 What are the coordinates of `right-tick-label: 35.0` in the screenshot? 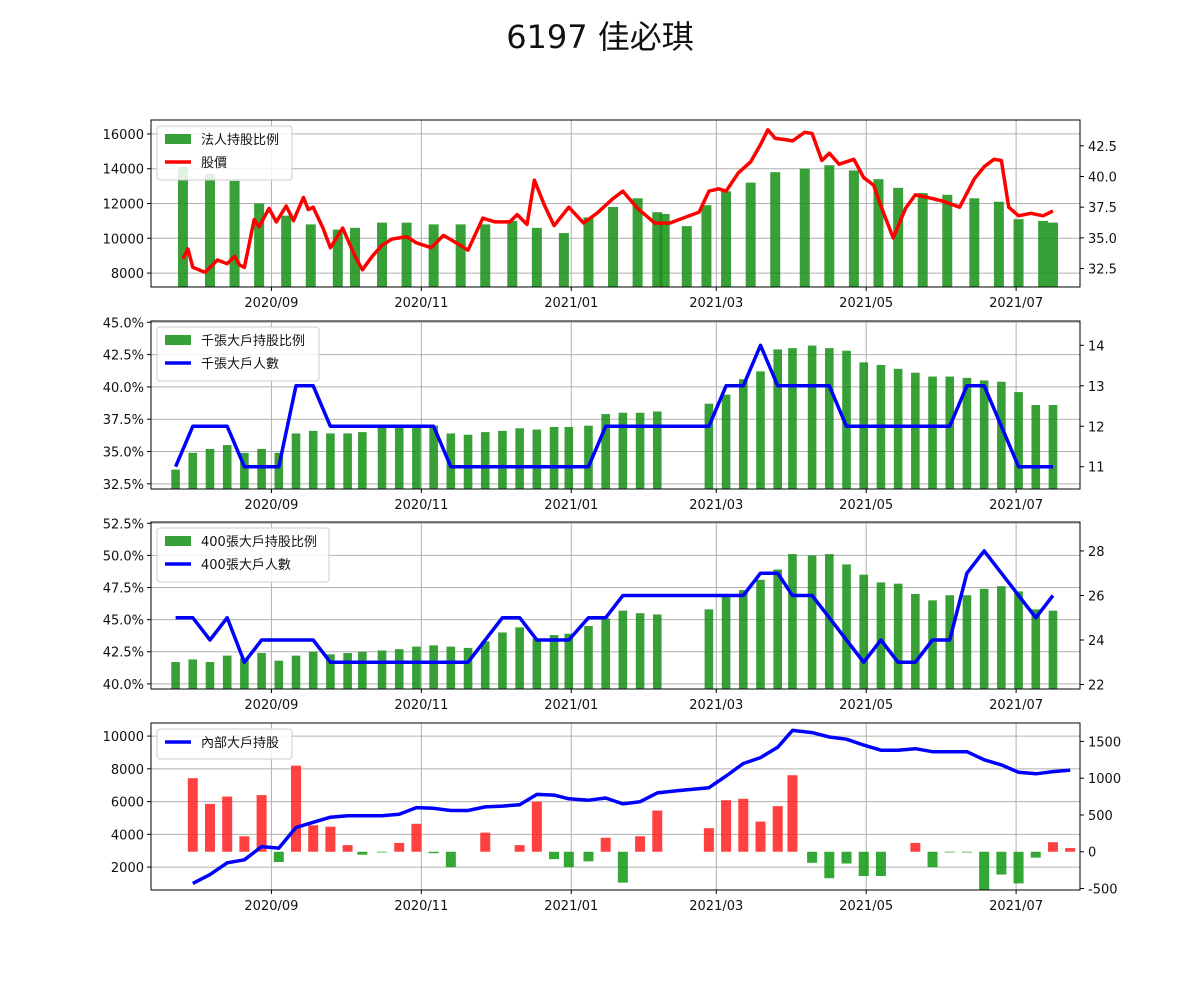 It's located at (1102, 239).